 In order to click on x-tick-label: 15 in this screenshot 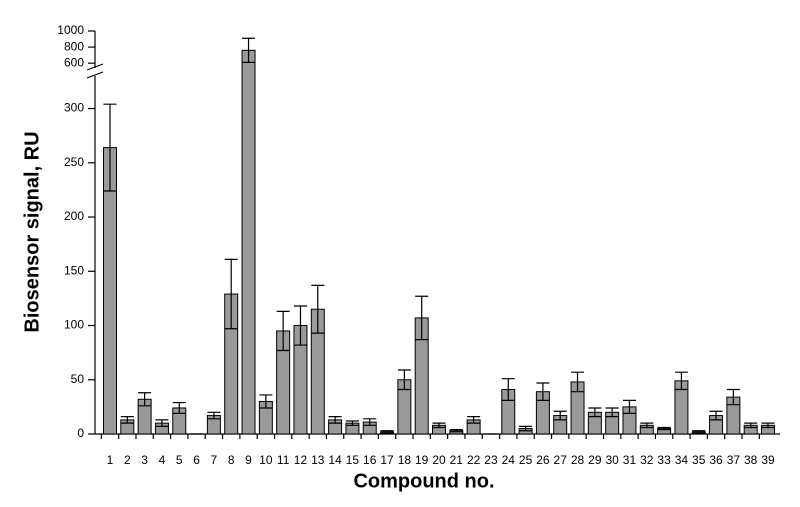, I will do `click(353, 460)`.